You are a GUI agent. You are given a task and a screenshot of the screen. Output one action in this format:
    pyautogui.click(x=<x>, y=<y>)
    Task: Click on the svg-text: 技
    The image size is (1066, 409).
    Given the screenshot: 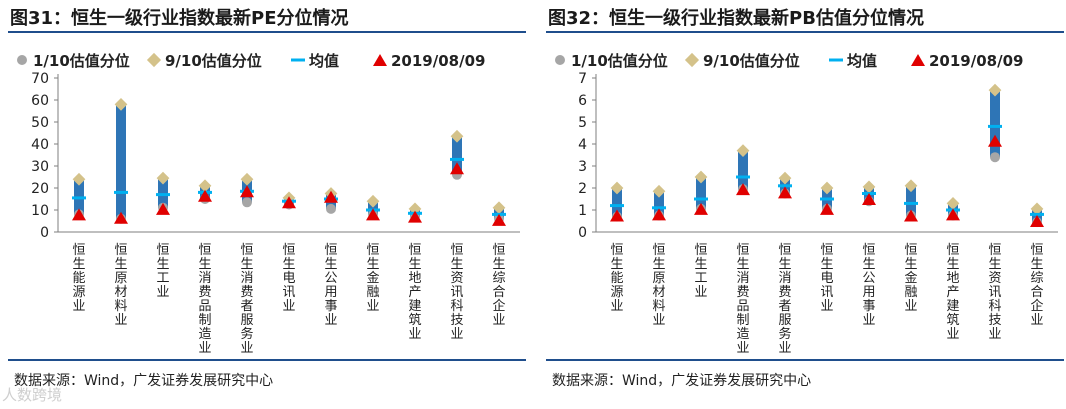 What is the action you would take?
    pyautogui.click(x=994, y=320)
    